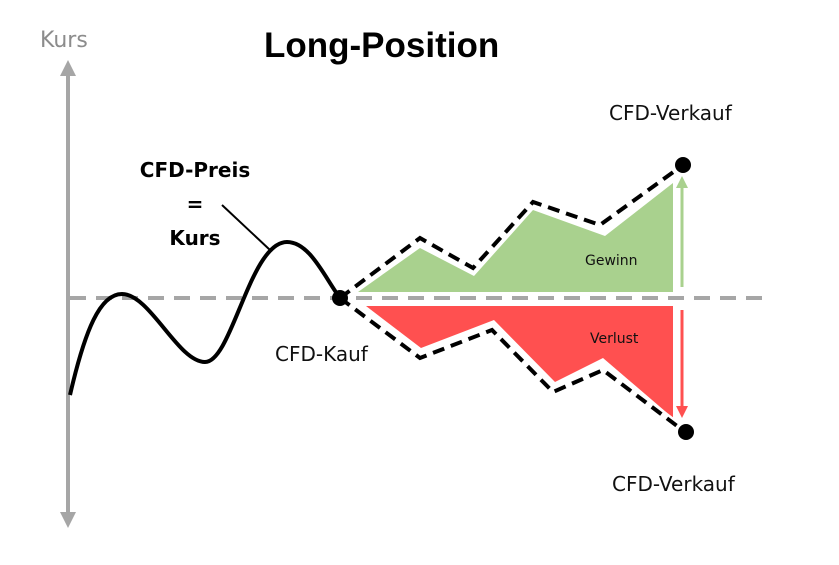 This screenshot has width=839, height=565. What do you see at coordinates (686, 432) in the screenshot?
I see `sell-point-bottom` at bounding box center [686, 432].